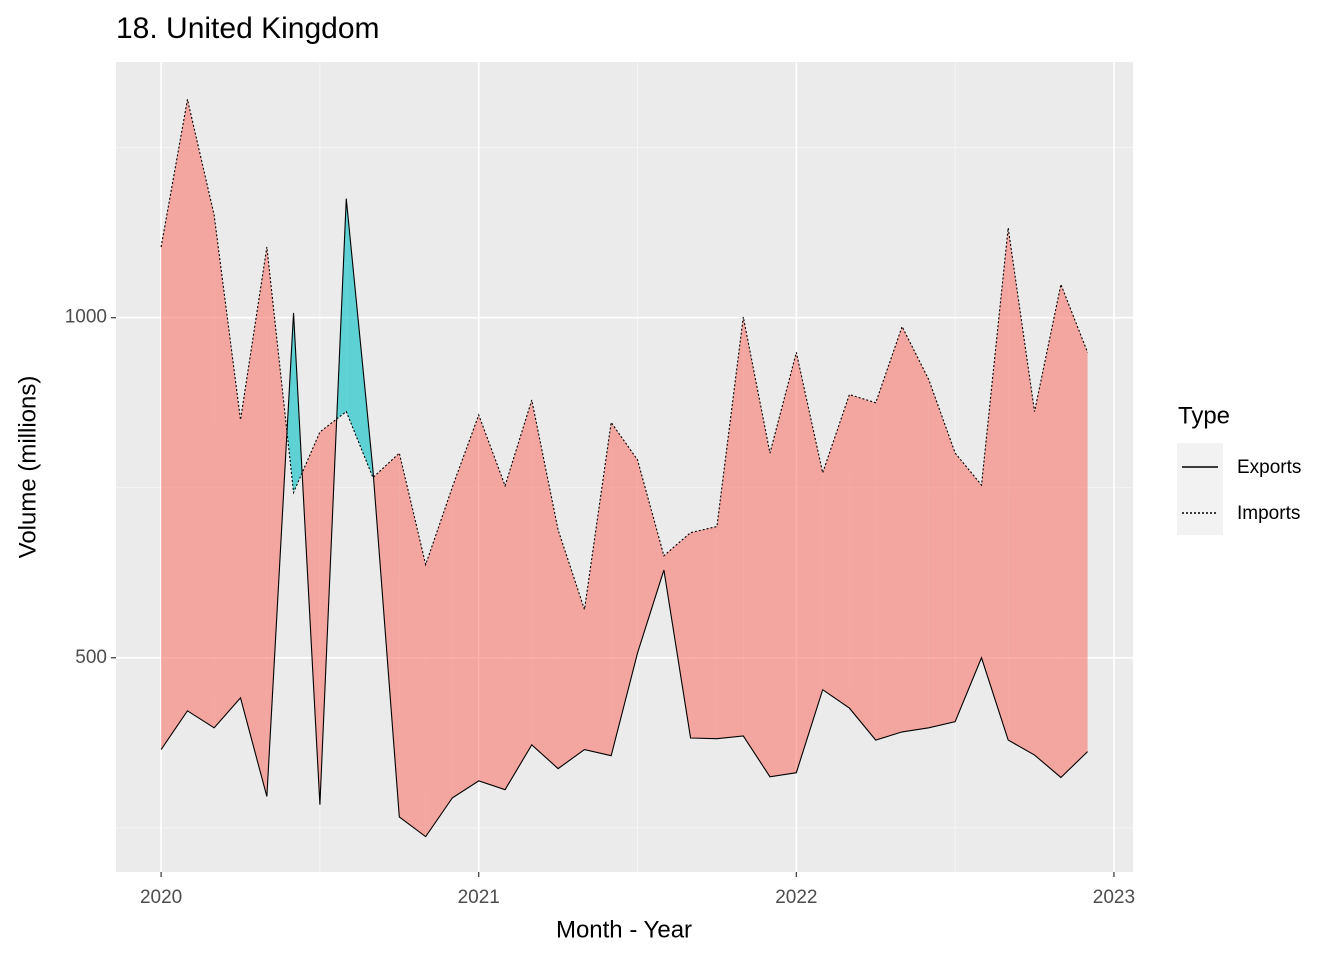 This screenshot has width=1344, height=960. I want to click on chart-title: 18. United Kingdom, so click(248, 28).